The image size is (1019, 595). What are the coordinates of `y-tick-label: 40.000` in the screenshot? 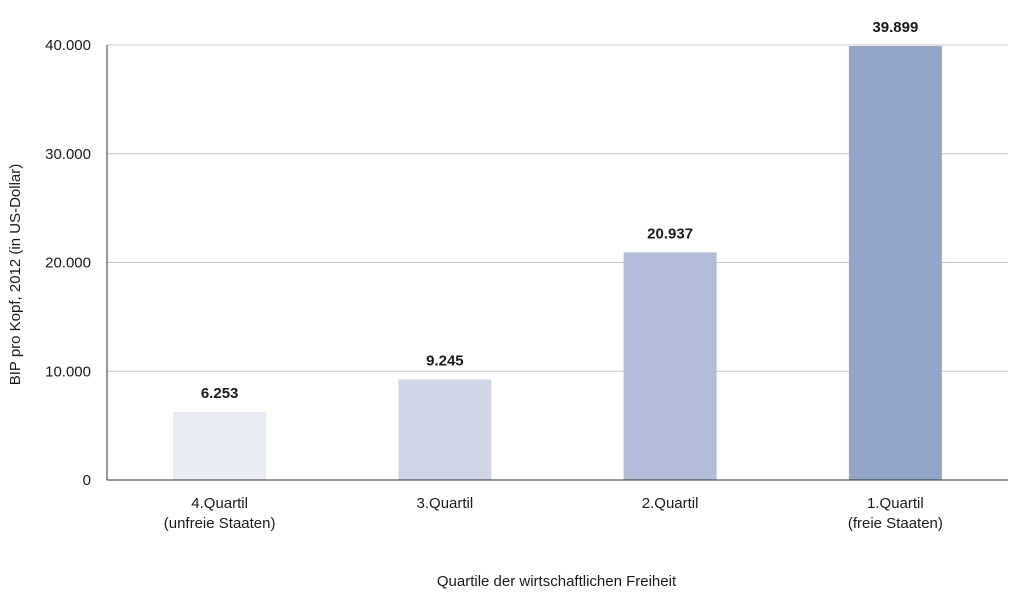 It's located at (68, 45).